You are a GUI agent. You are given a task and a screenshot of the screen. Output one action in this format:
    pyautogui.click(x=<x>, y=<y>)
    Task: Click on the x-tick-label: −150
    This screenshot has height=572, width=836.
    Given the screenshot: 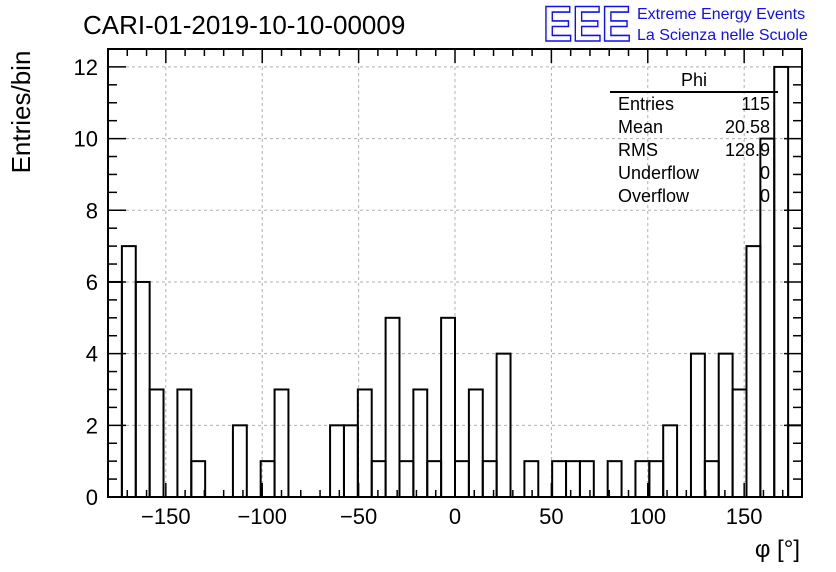 What is the action you would take?
    pyautogui.click(x=166, y=516)
    